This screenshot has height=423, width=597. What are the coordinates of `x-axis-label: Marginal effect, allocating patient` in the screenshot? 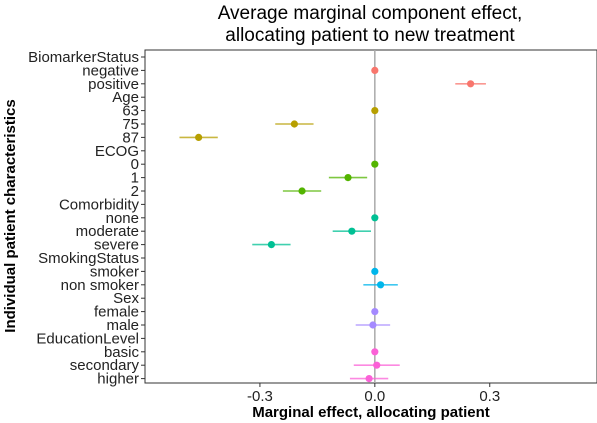 It's located at (371, 412).